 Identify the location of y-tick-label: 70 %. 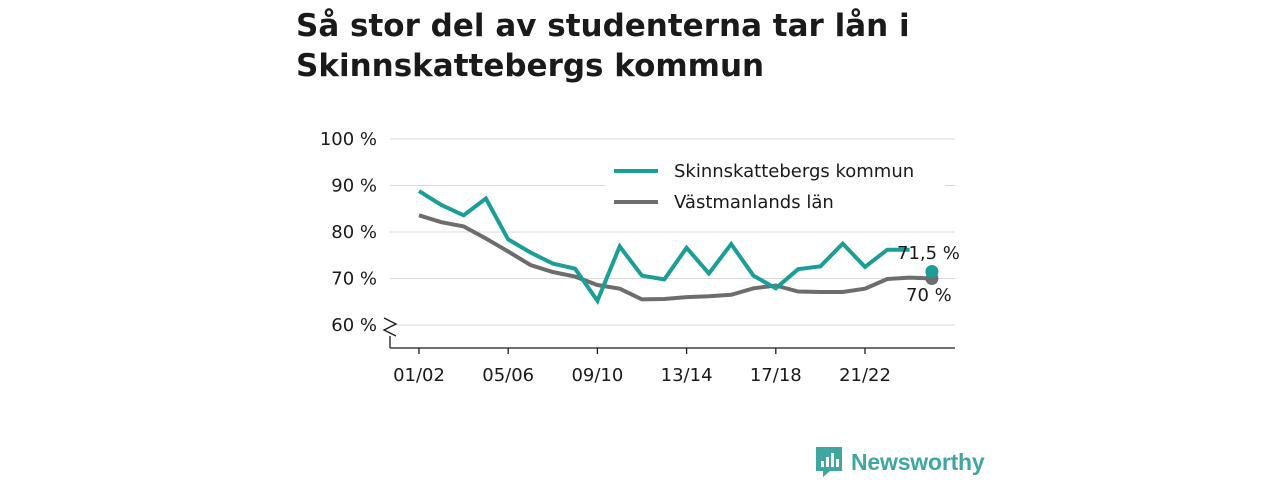
(354, 279).